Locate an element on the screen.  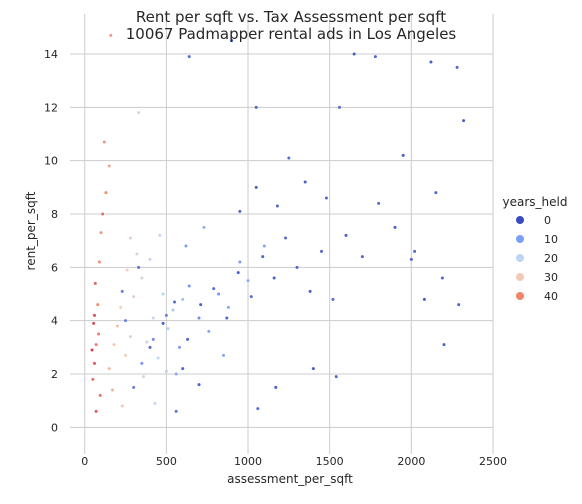
legend-label: 30 is located at coordinates (551, 277).